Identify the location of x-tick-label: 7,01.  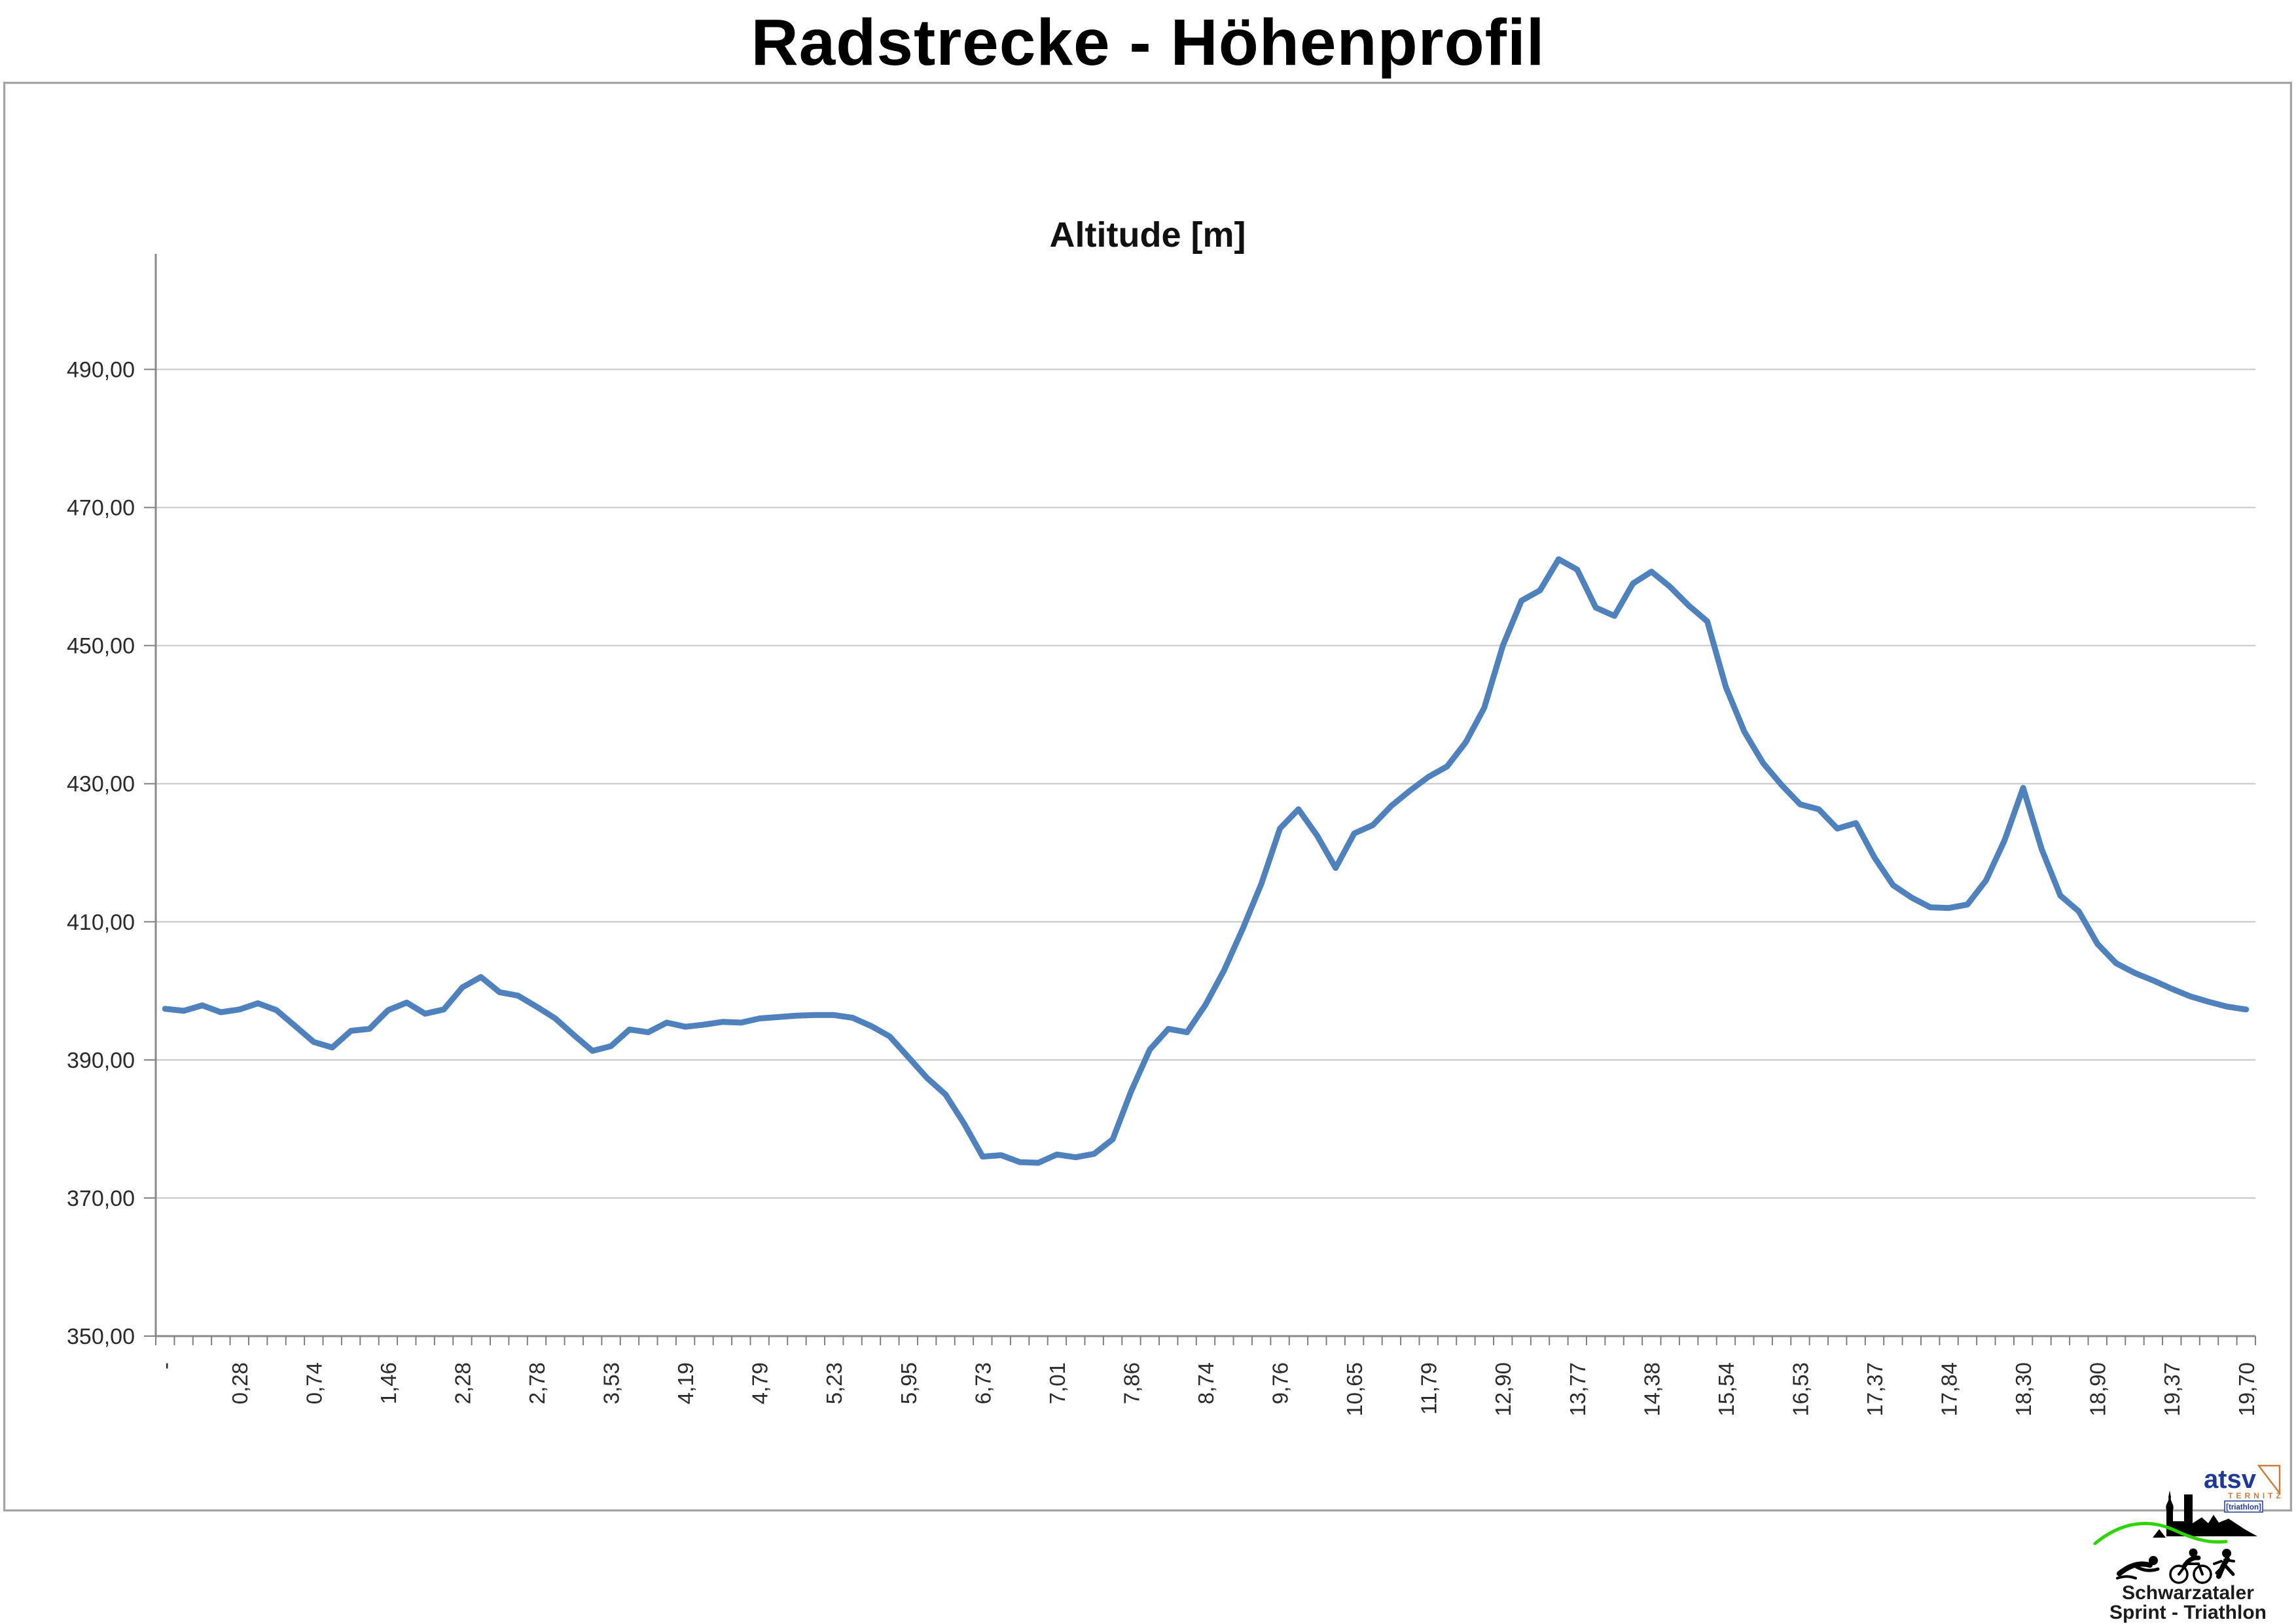
(1057, 1383).